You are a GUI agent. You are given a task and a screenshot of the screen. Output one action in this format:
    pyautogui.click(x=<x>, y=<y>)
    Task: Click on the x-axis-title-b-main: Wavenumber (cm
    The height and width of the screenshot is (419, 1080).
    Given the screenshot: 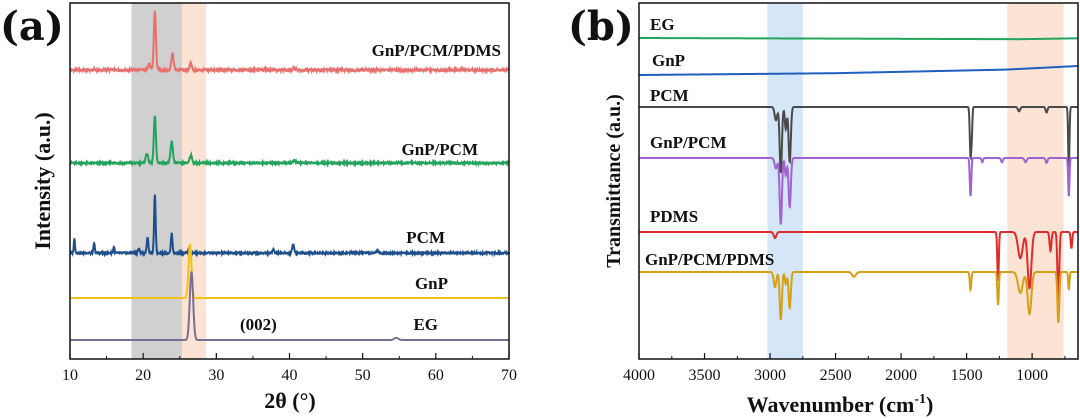 What is the action you would take?
    pyautogui.click(x=831, y=404)
    